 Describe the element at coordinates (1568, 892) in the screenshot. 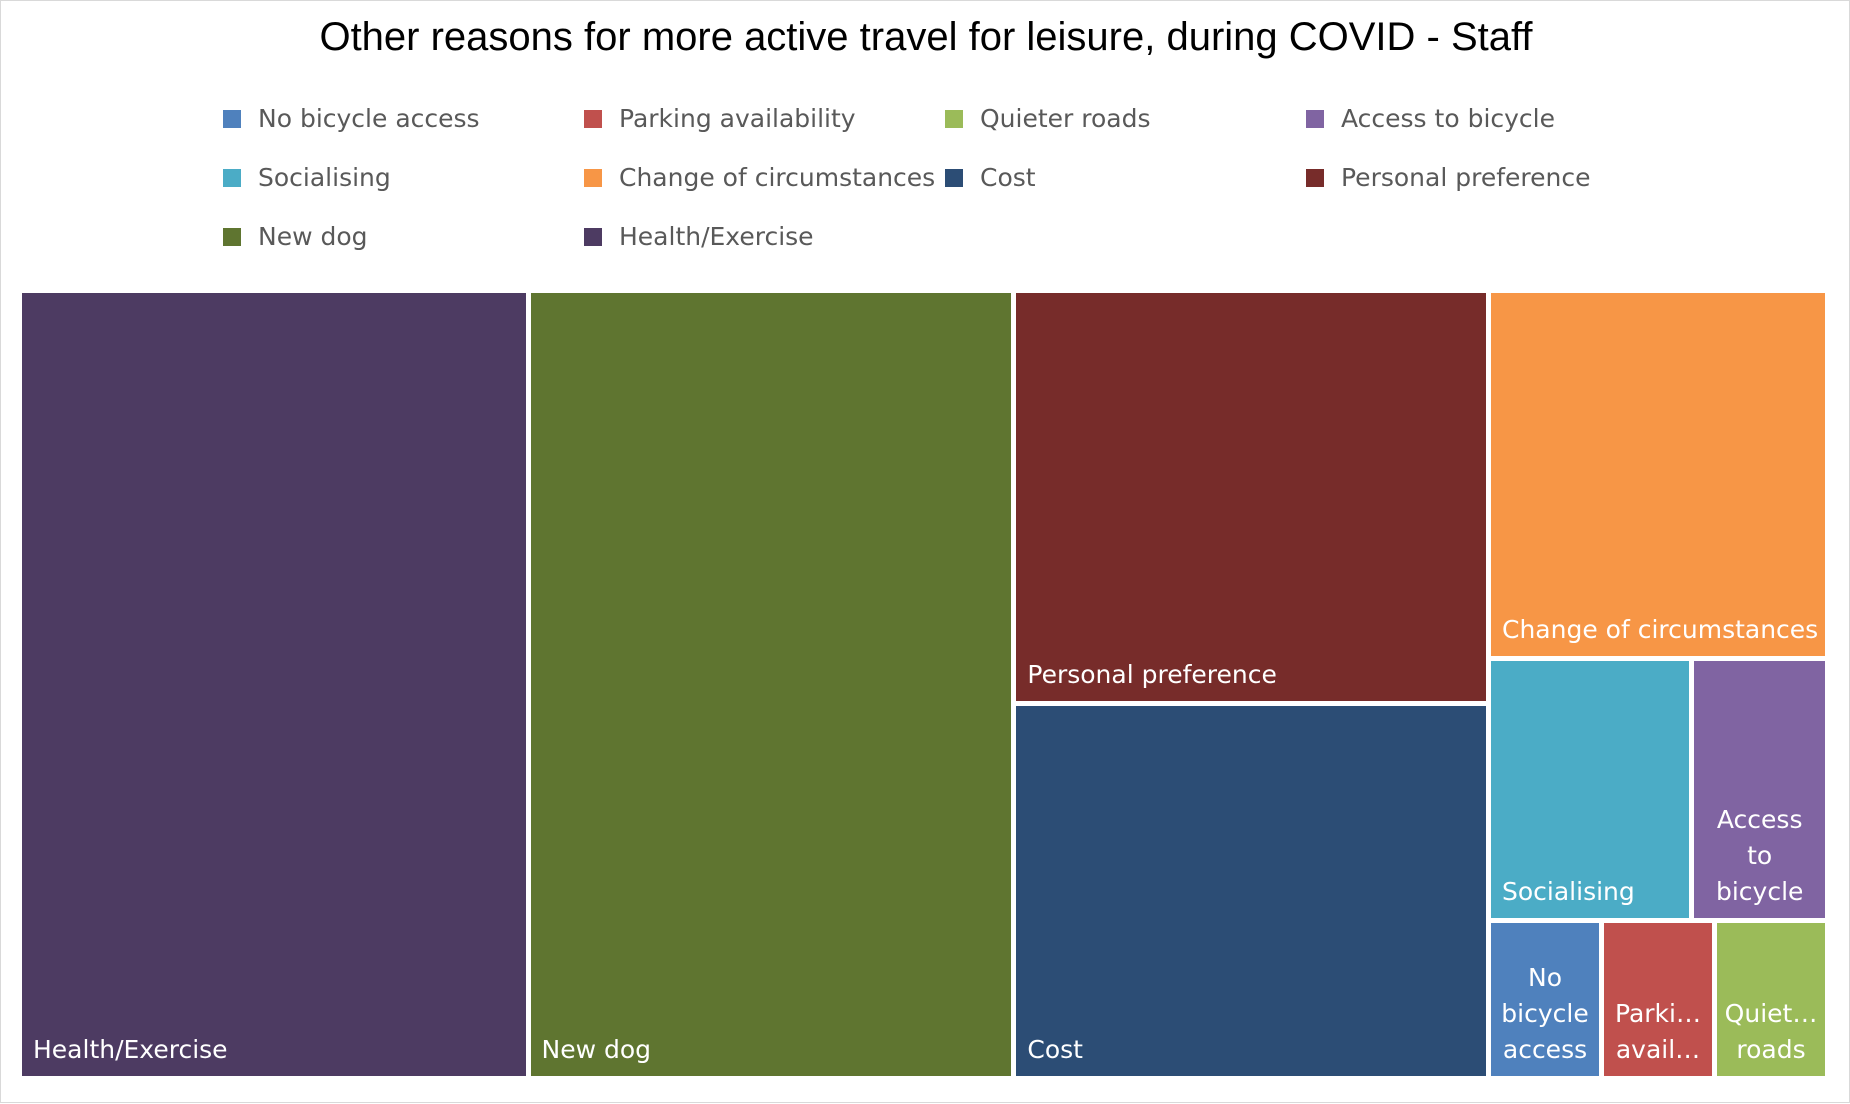

I see `tile-label: Socialising` at that location.